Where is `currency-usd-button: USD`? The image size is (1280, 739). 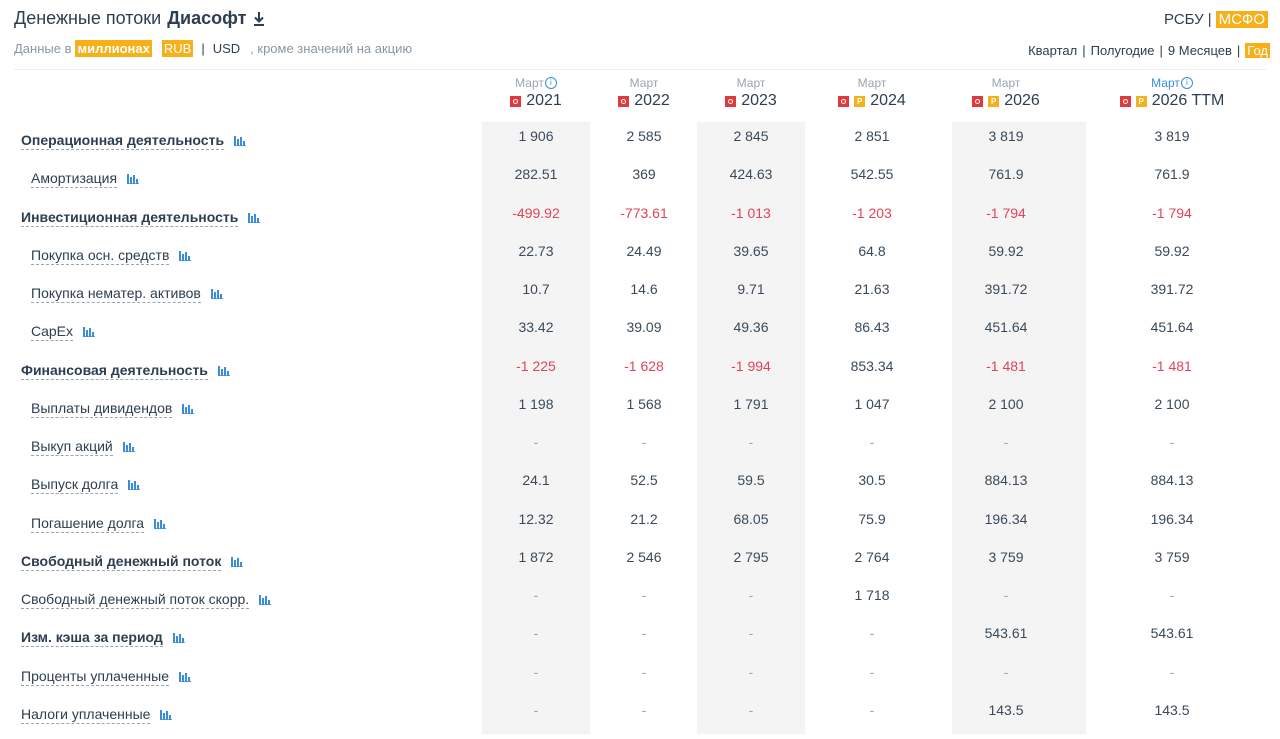 currency-usd-button: USD is located at coordinates (226, 48).